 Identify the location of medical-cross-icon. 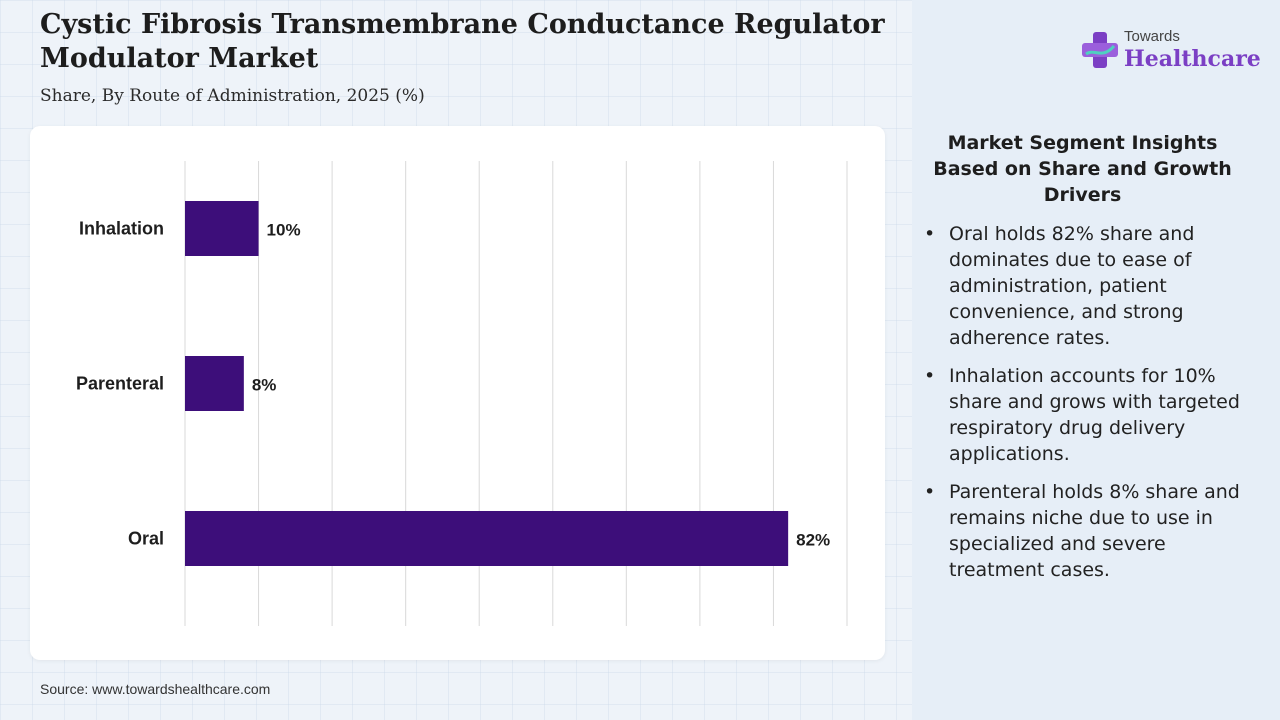
(1100, 50).